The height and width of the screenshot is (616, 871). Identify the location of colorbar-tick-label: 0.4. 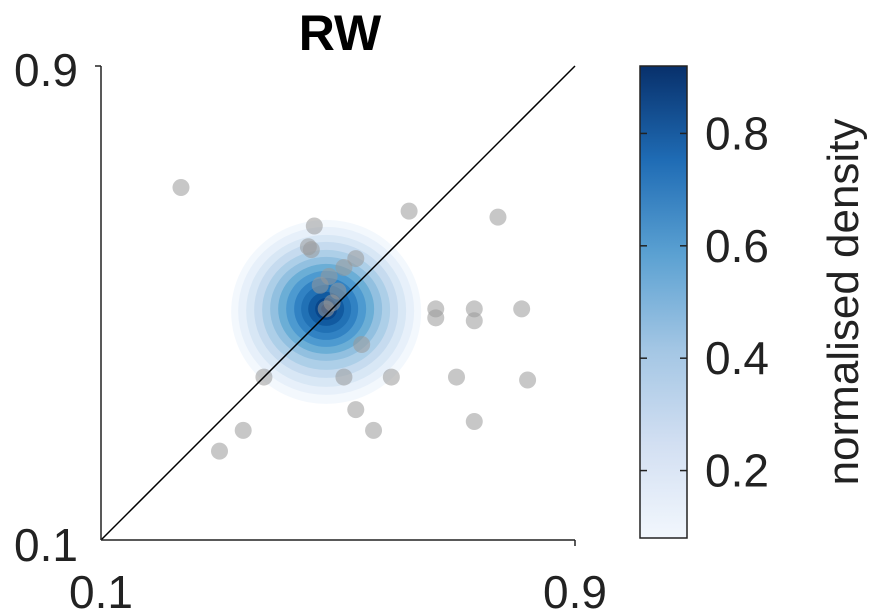
(737, 358).